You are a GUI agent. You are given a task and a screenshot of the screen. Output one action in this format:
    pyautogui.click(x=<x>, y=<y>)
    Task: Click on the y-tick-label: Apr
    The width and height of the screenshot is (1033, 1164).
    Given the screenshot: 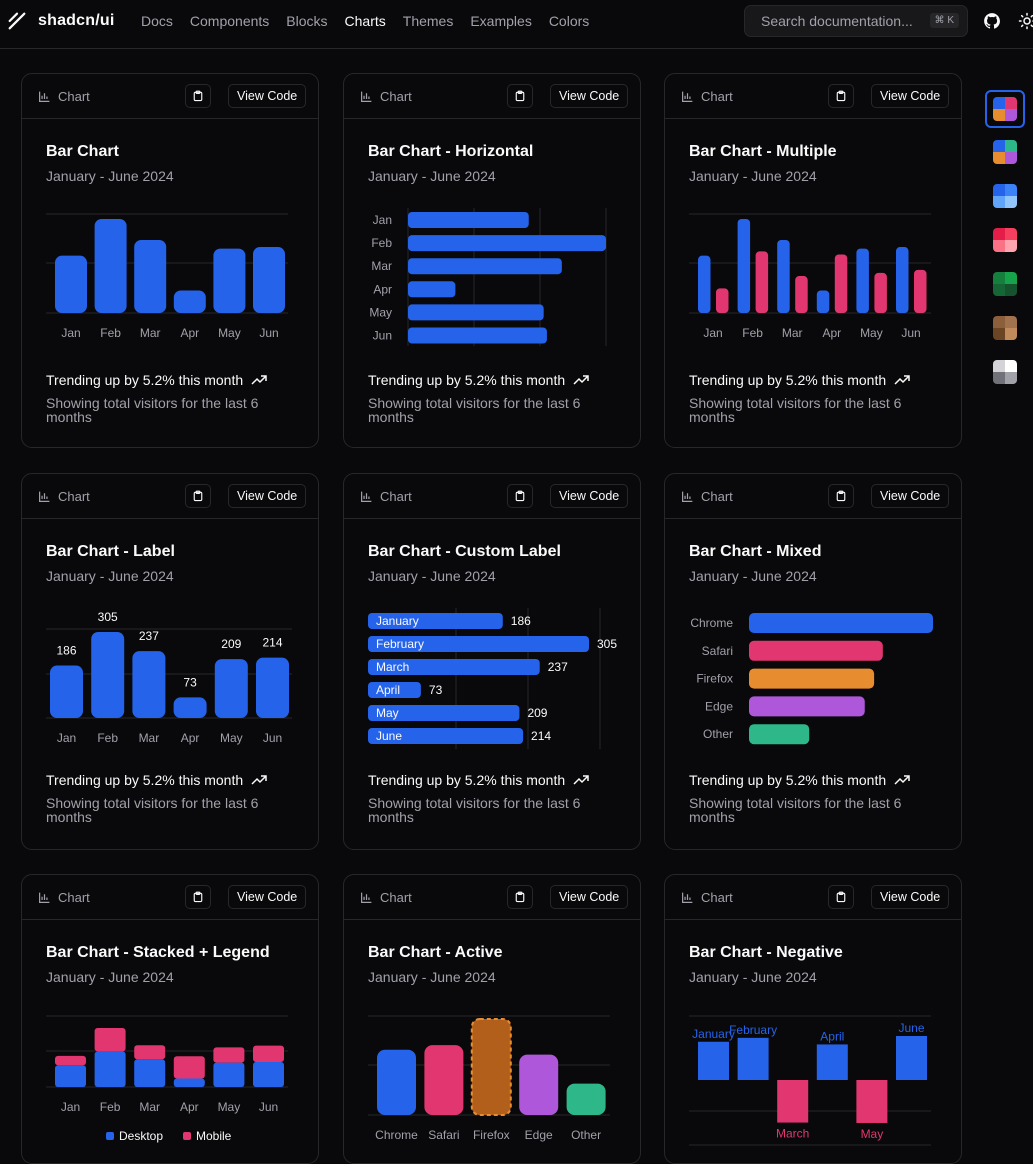 What is the action you would take?
    pyautogui.click(x=382, y=289)
    